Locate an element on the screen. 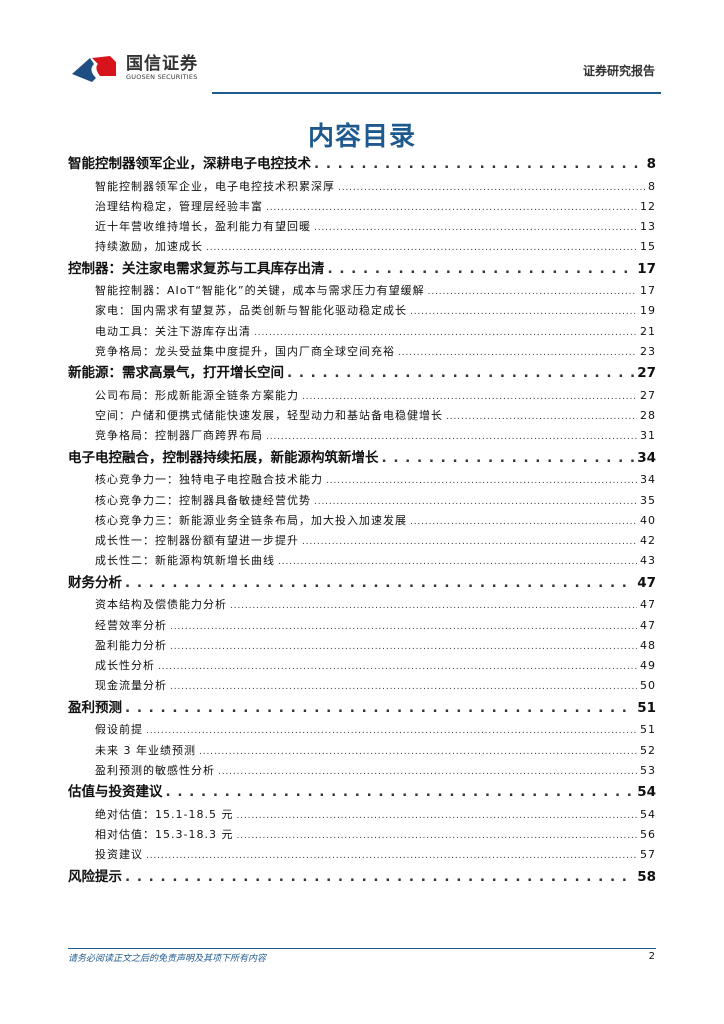 The height and width of the screenshot is (1024, 724). logo-name-cn: 国信证券 is located at coordinates (162, 64).